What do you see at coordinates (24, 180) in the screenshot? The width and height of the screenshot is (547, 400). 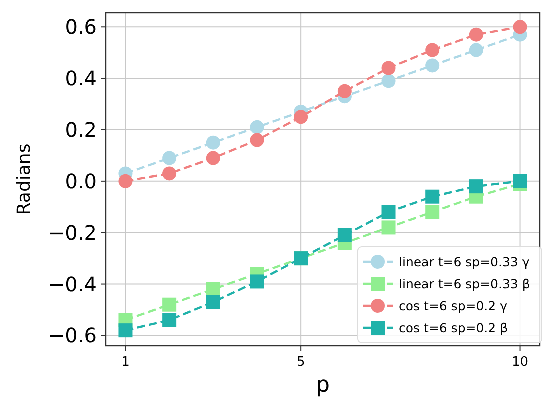 I see `y-axis-title: Radians` at bounding box center [24, 180].